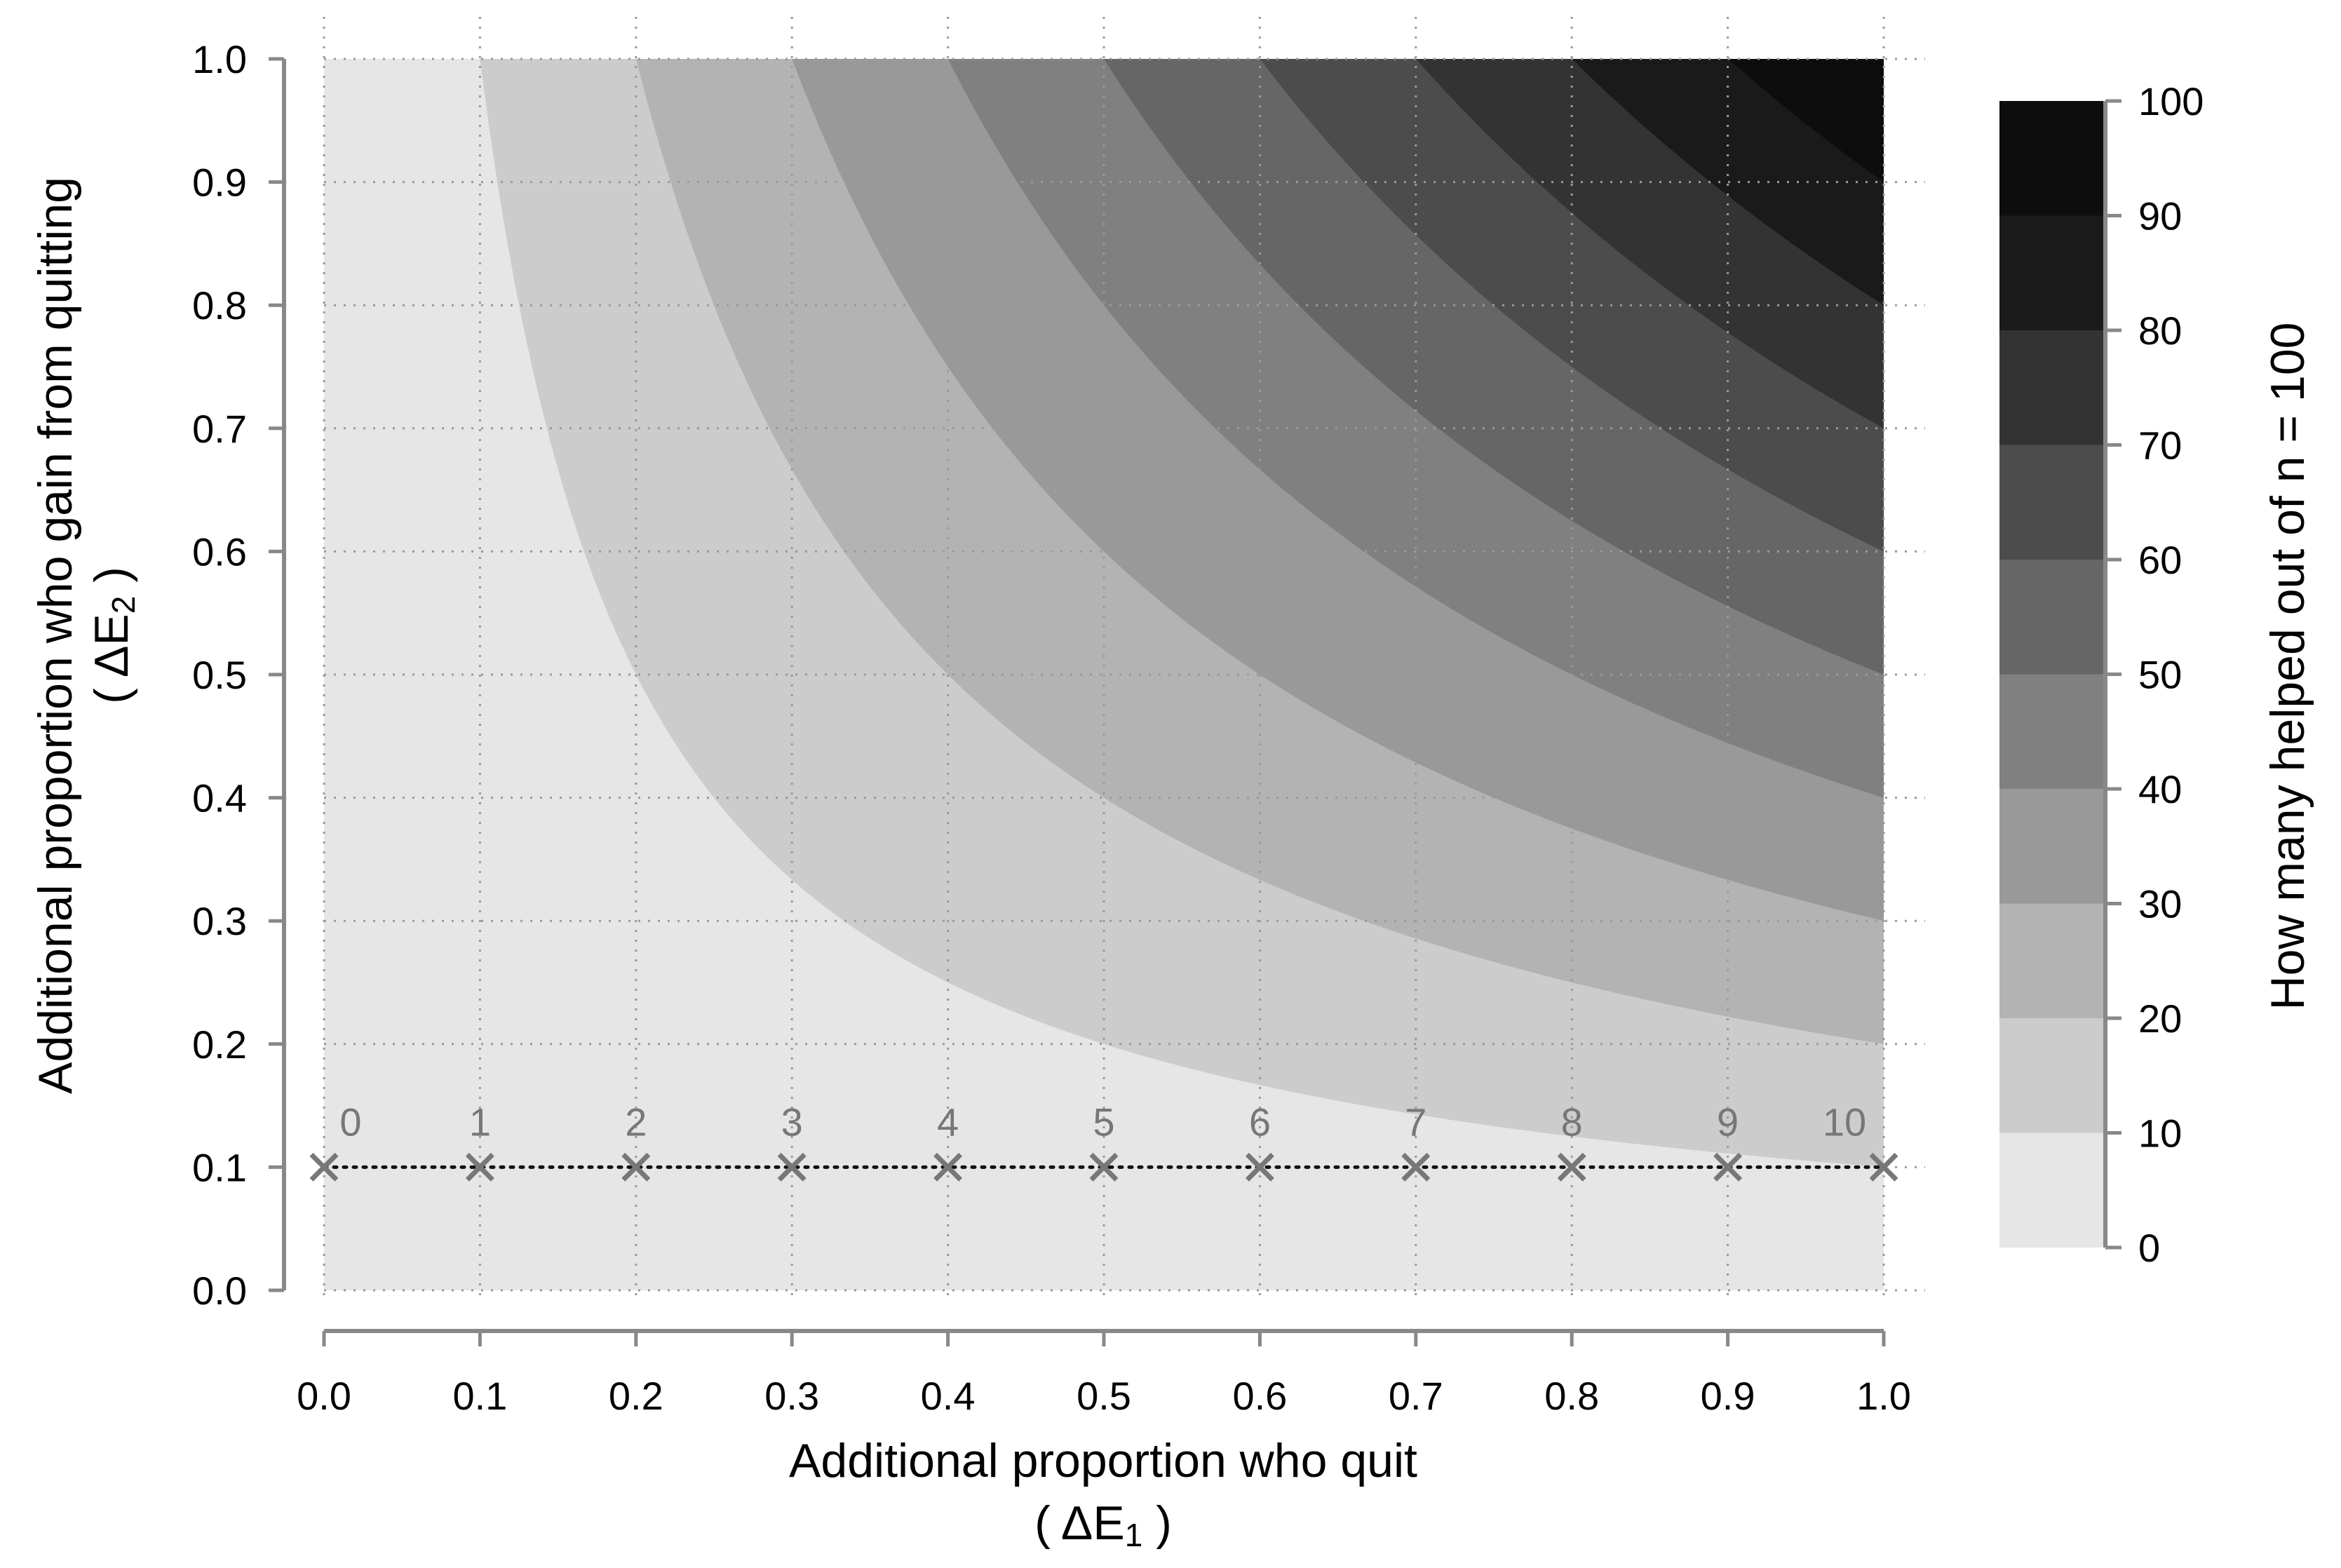  What do you see at coordinates (350, 1122) in the screenshot?
I see `marker-label: 0` at bounding box center [350, 1122].